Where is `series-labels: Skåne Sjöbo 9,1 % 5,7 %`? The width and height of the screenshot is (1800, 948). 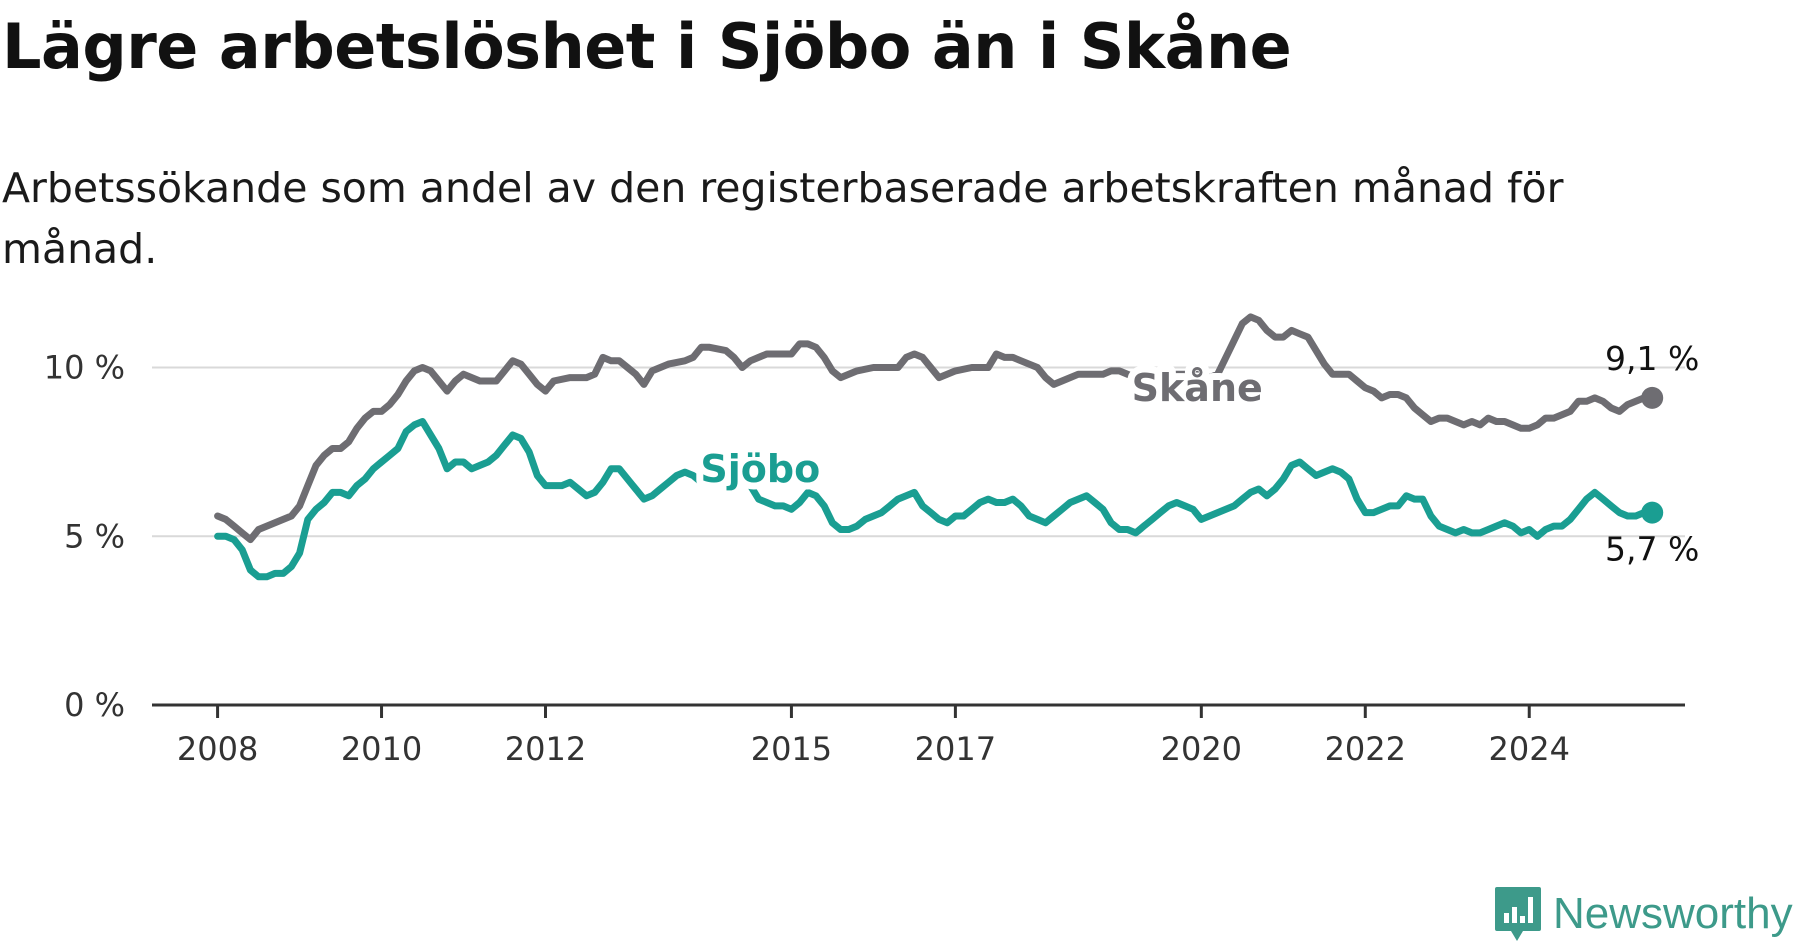 series-labels: Skåne Sjöbo 9,1 % 5,7 % is located at coordinates (1196, 454).